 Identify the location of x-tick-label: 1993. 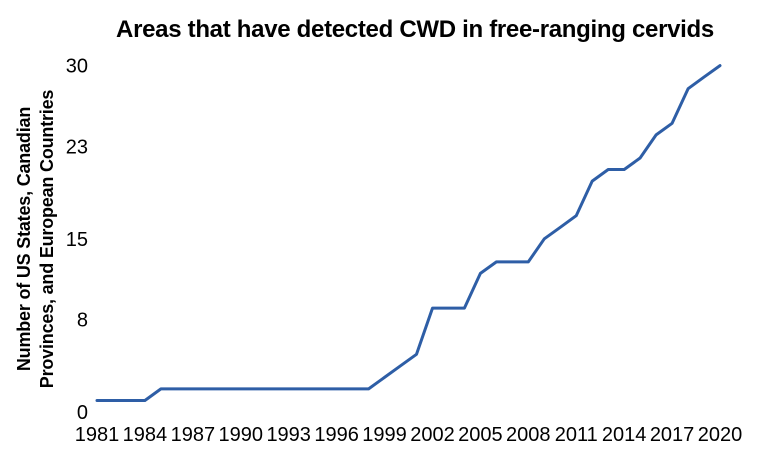
(288, 435).